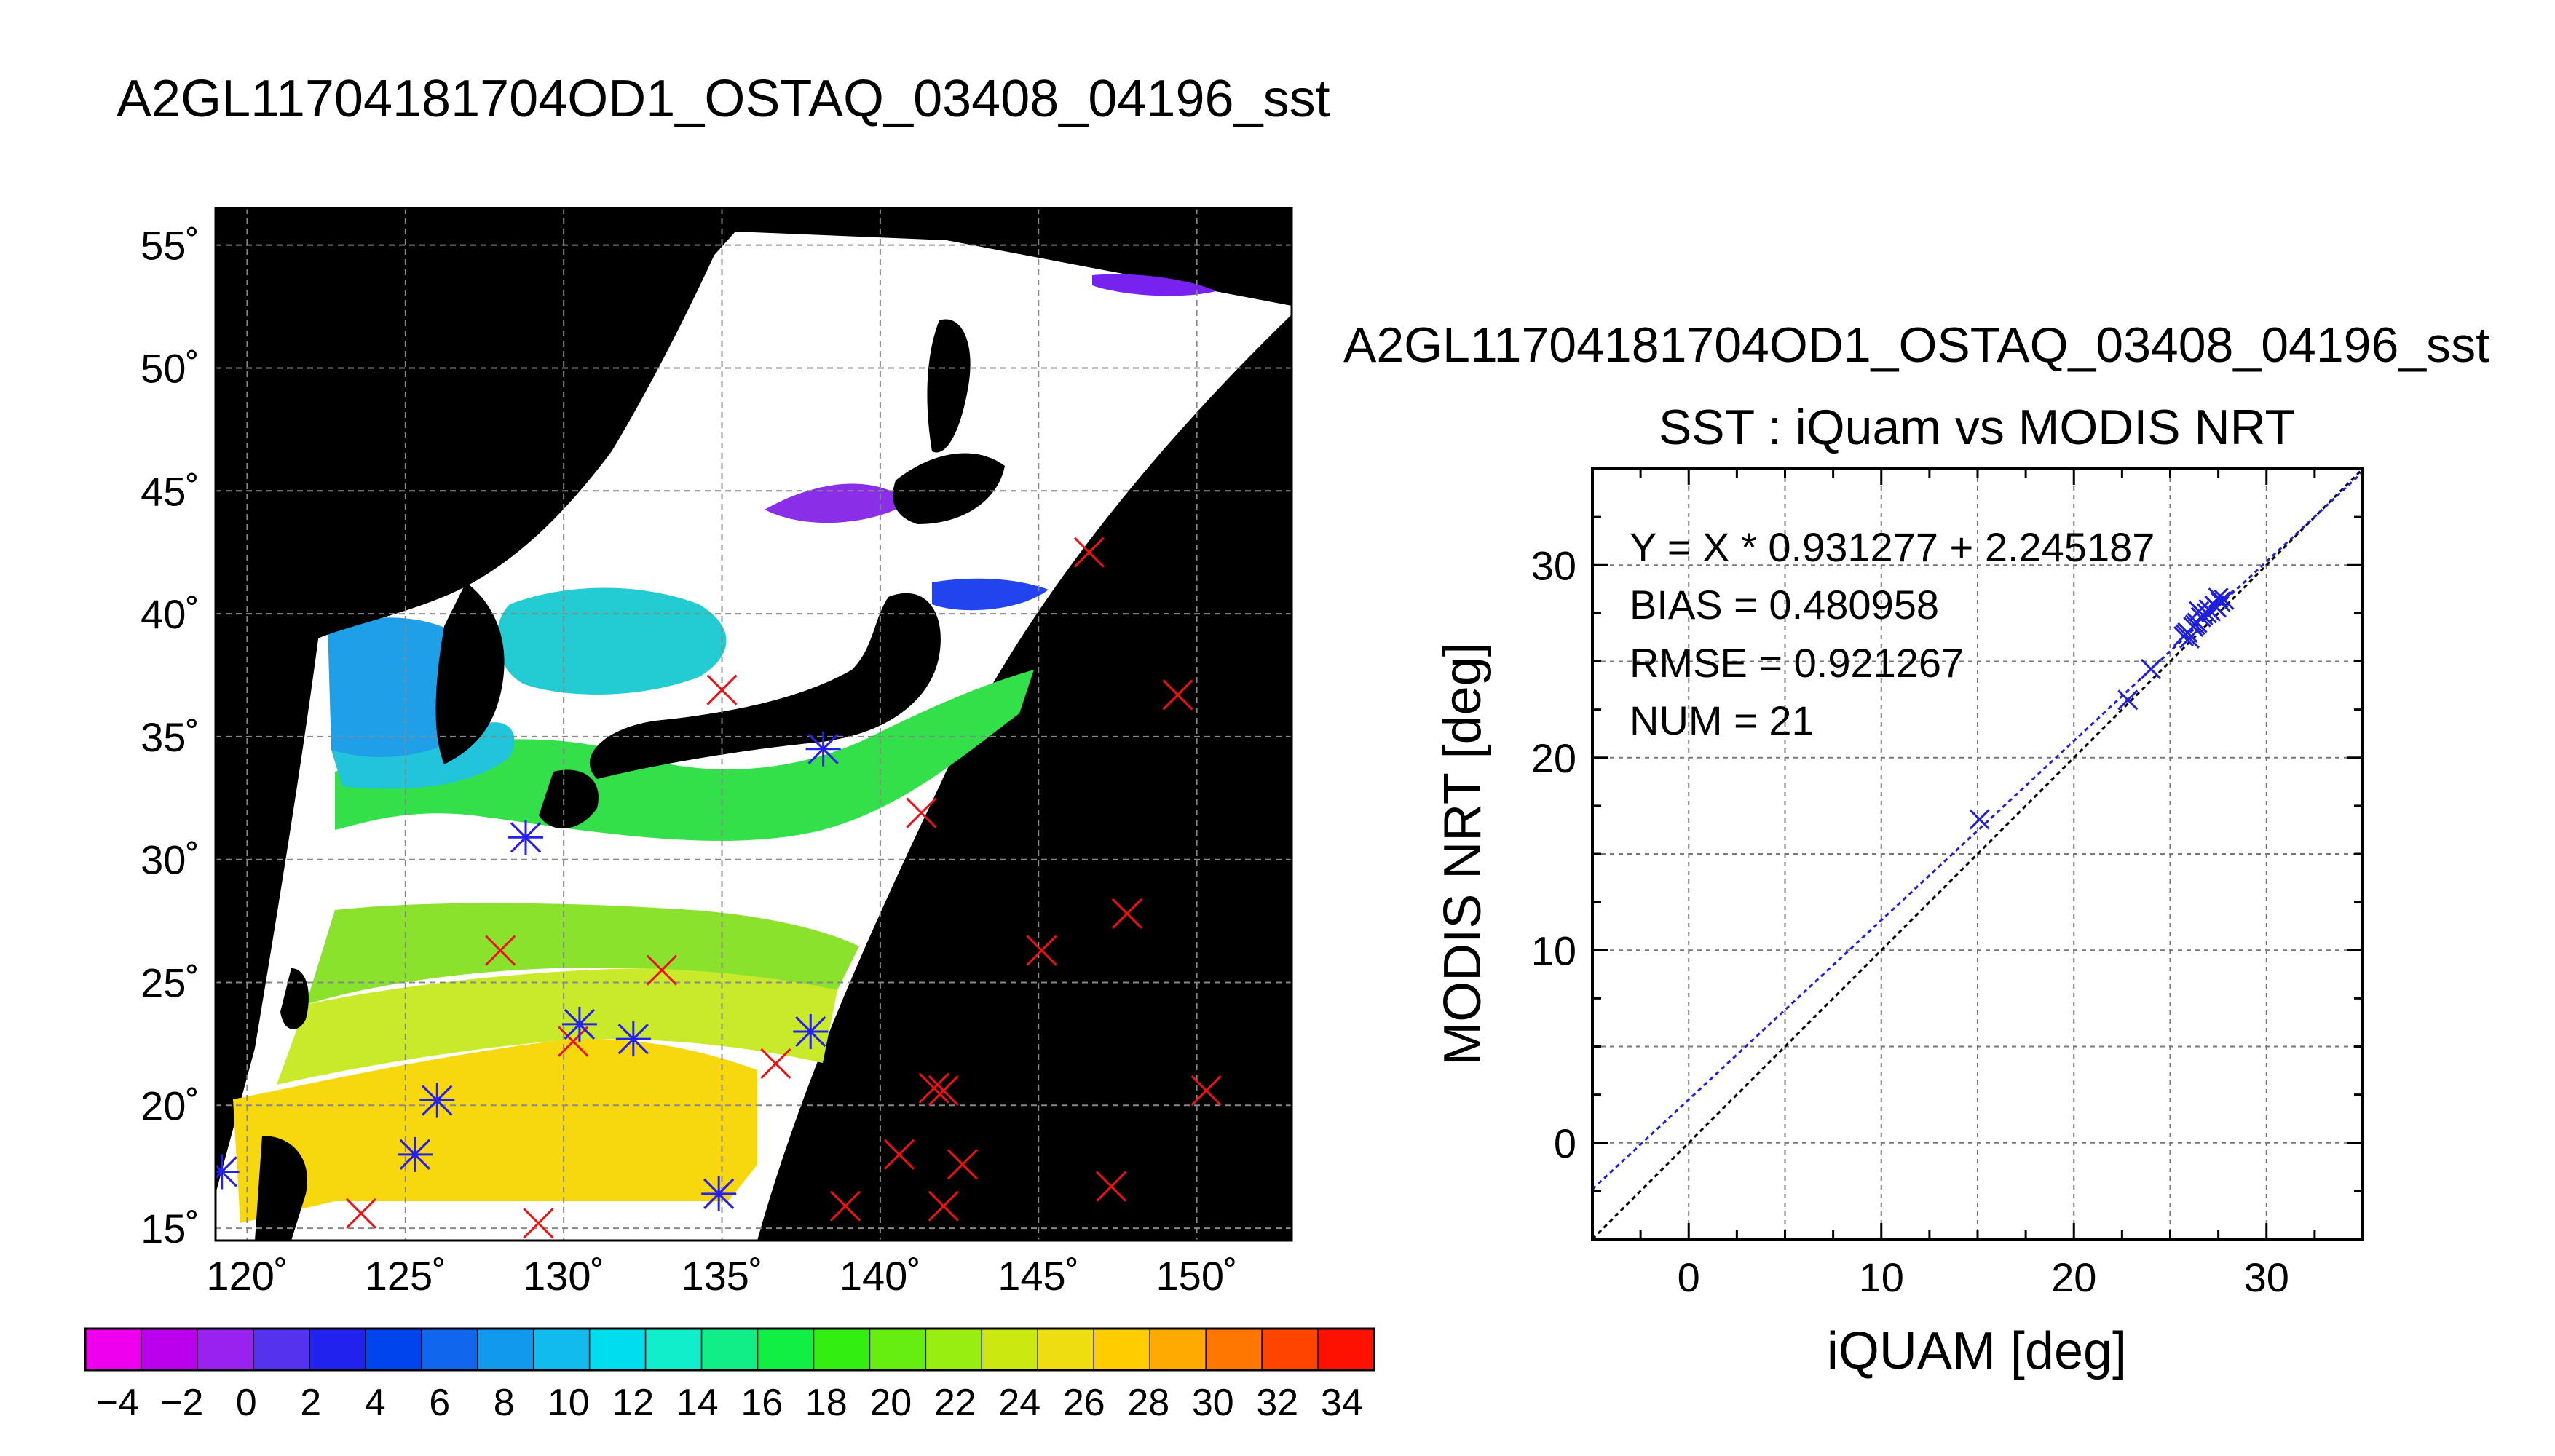 This screenshot has width=2555, height=1456. Describe the element at coordinates (470, 673) in the screenshot. I see `land-korea` at that location.